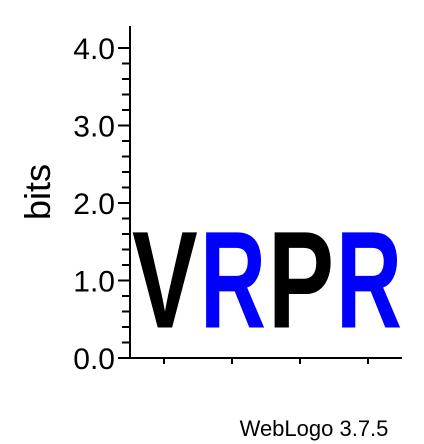  What do you see at coordinates (301, 280) in the screenshot?
I see `logo-letter-p: P` at bounding box center [301, 280].